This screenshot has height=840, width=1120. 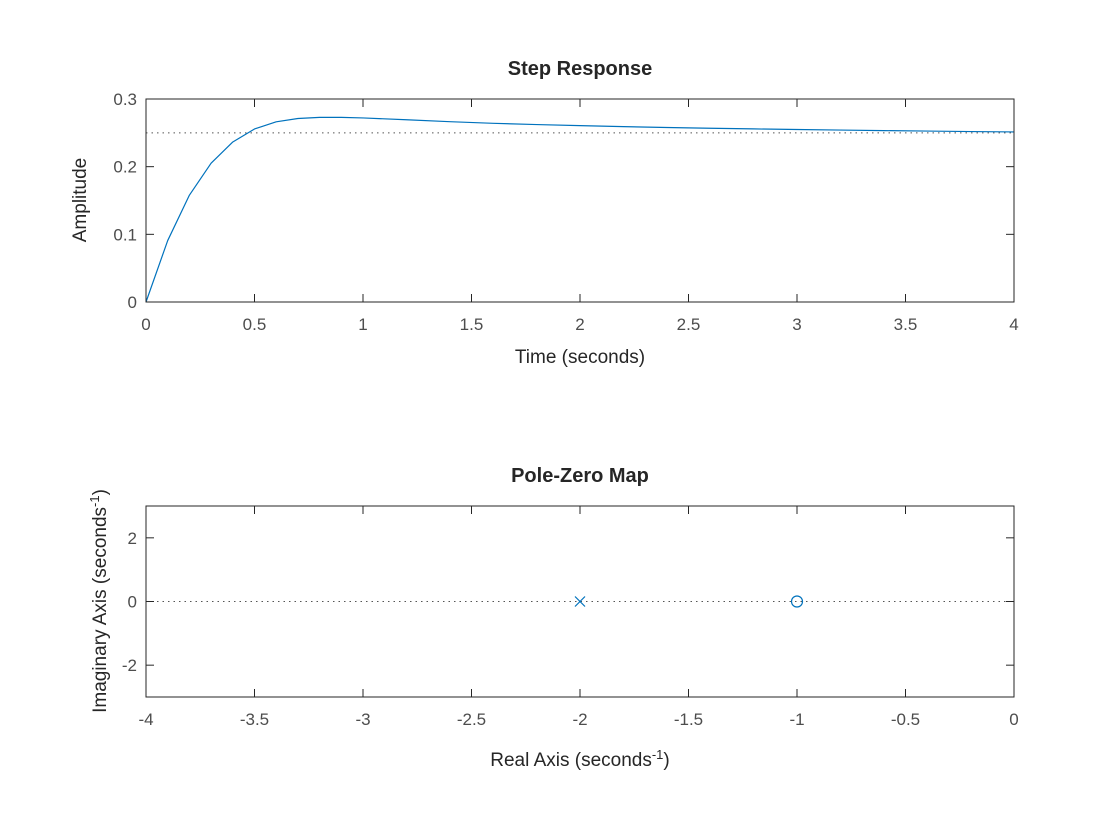 What do you see at coordinates (579, 719) in the screenshot?
I see `pz-xtick-label: -2` at bounding box center [579, 719].